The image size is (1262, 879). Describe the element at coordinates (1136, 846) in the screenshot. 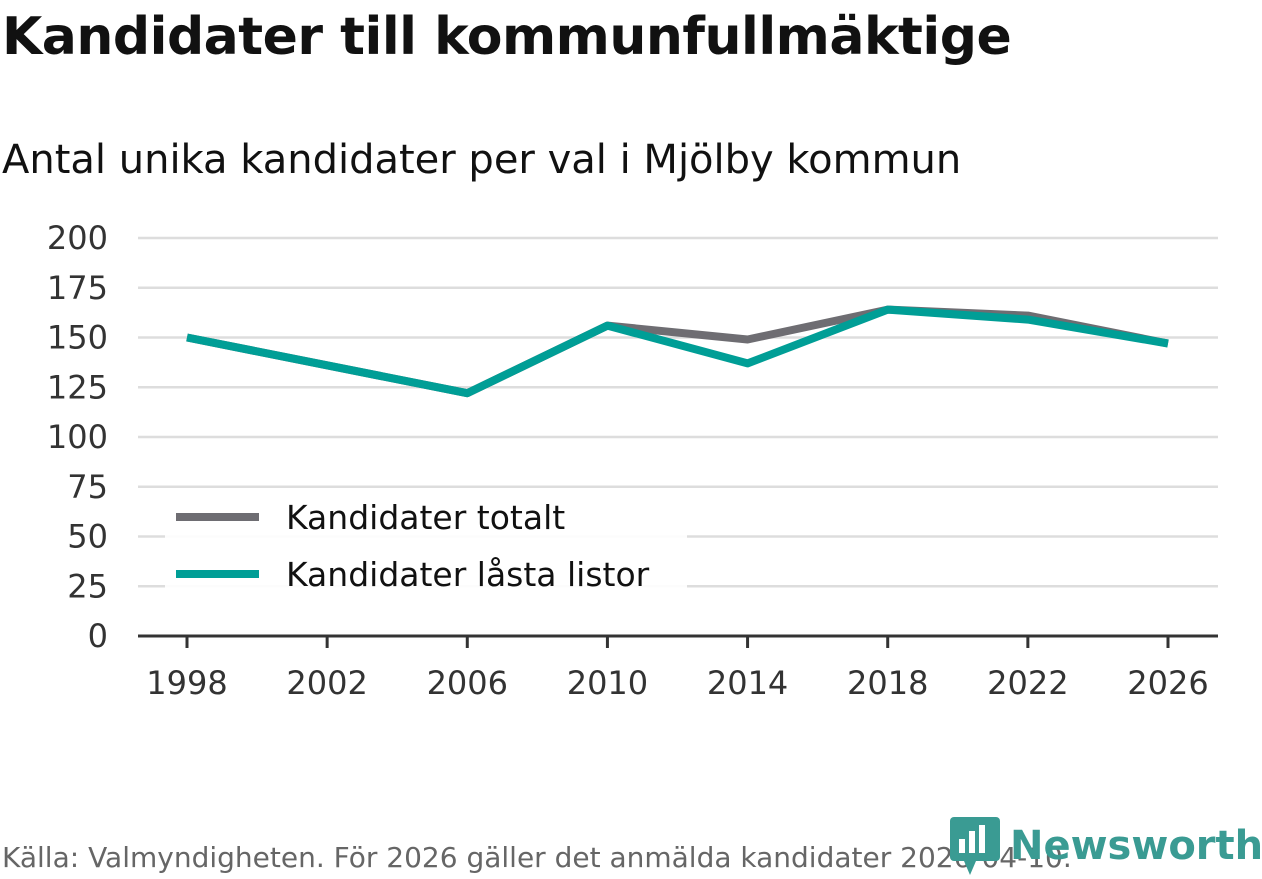

I see `newsworthy-logo-text: Newsworthy` at that location.